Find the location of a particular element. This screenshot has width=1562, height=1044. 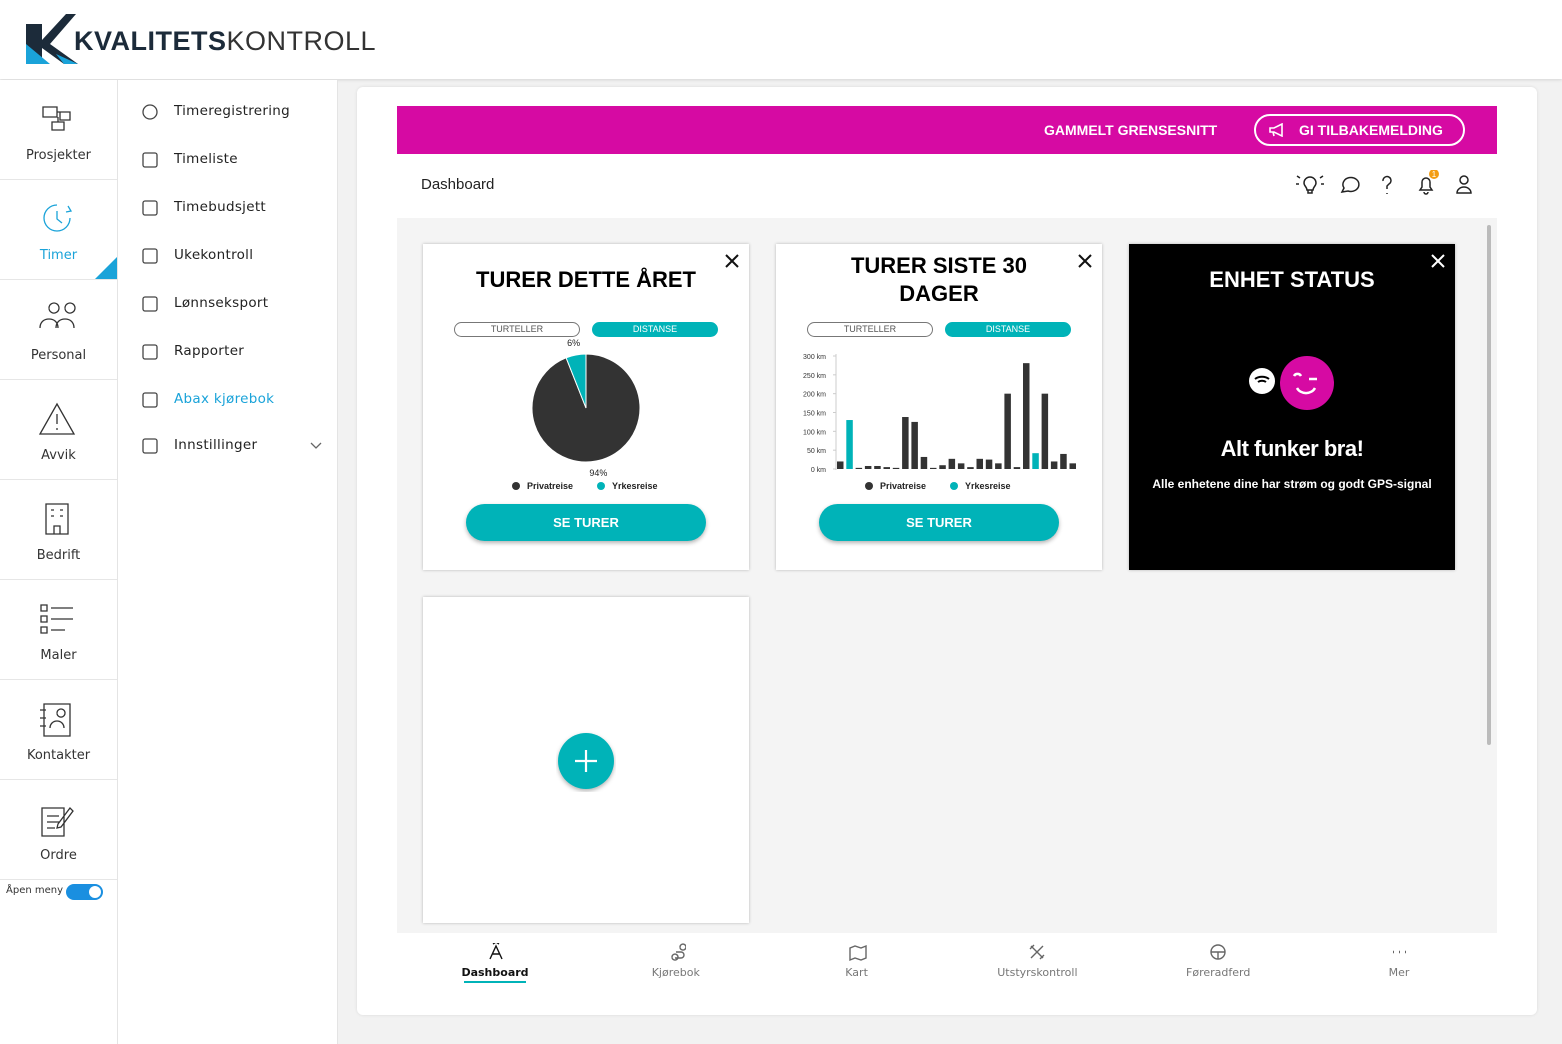

submenu-label: Innstillinger is located at coordinates (216, 445).